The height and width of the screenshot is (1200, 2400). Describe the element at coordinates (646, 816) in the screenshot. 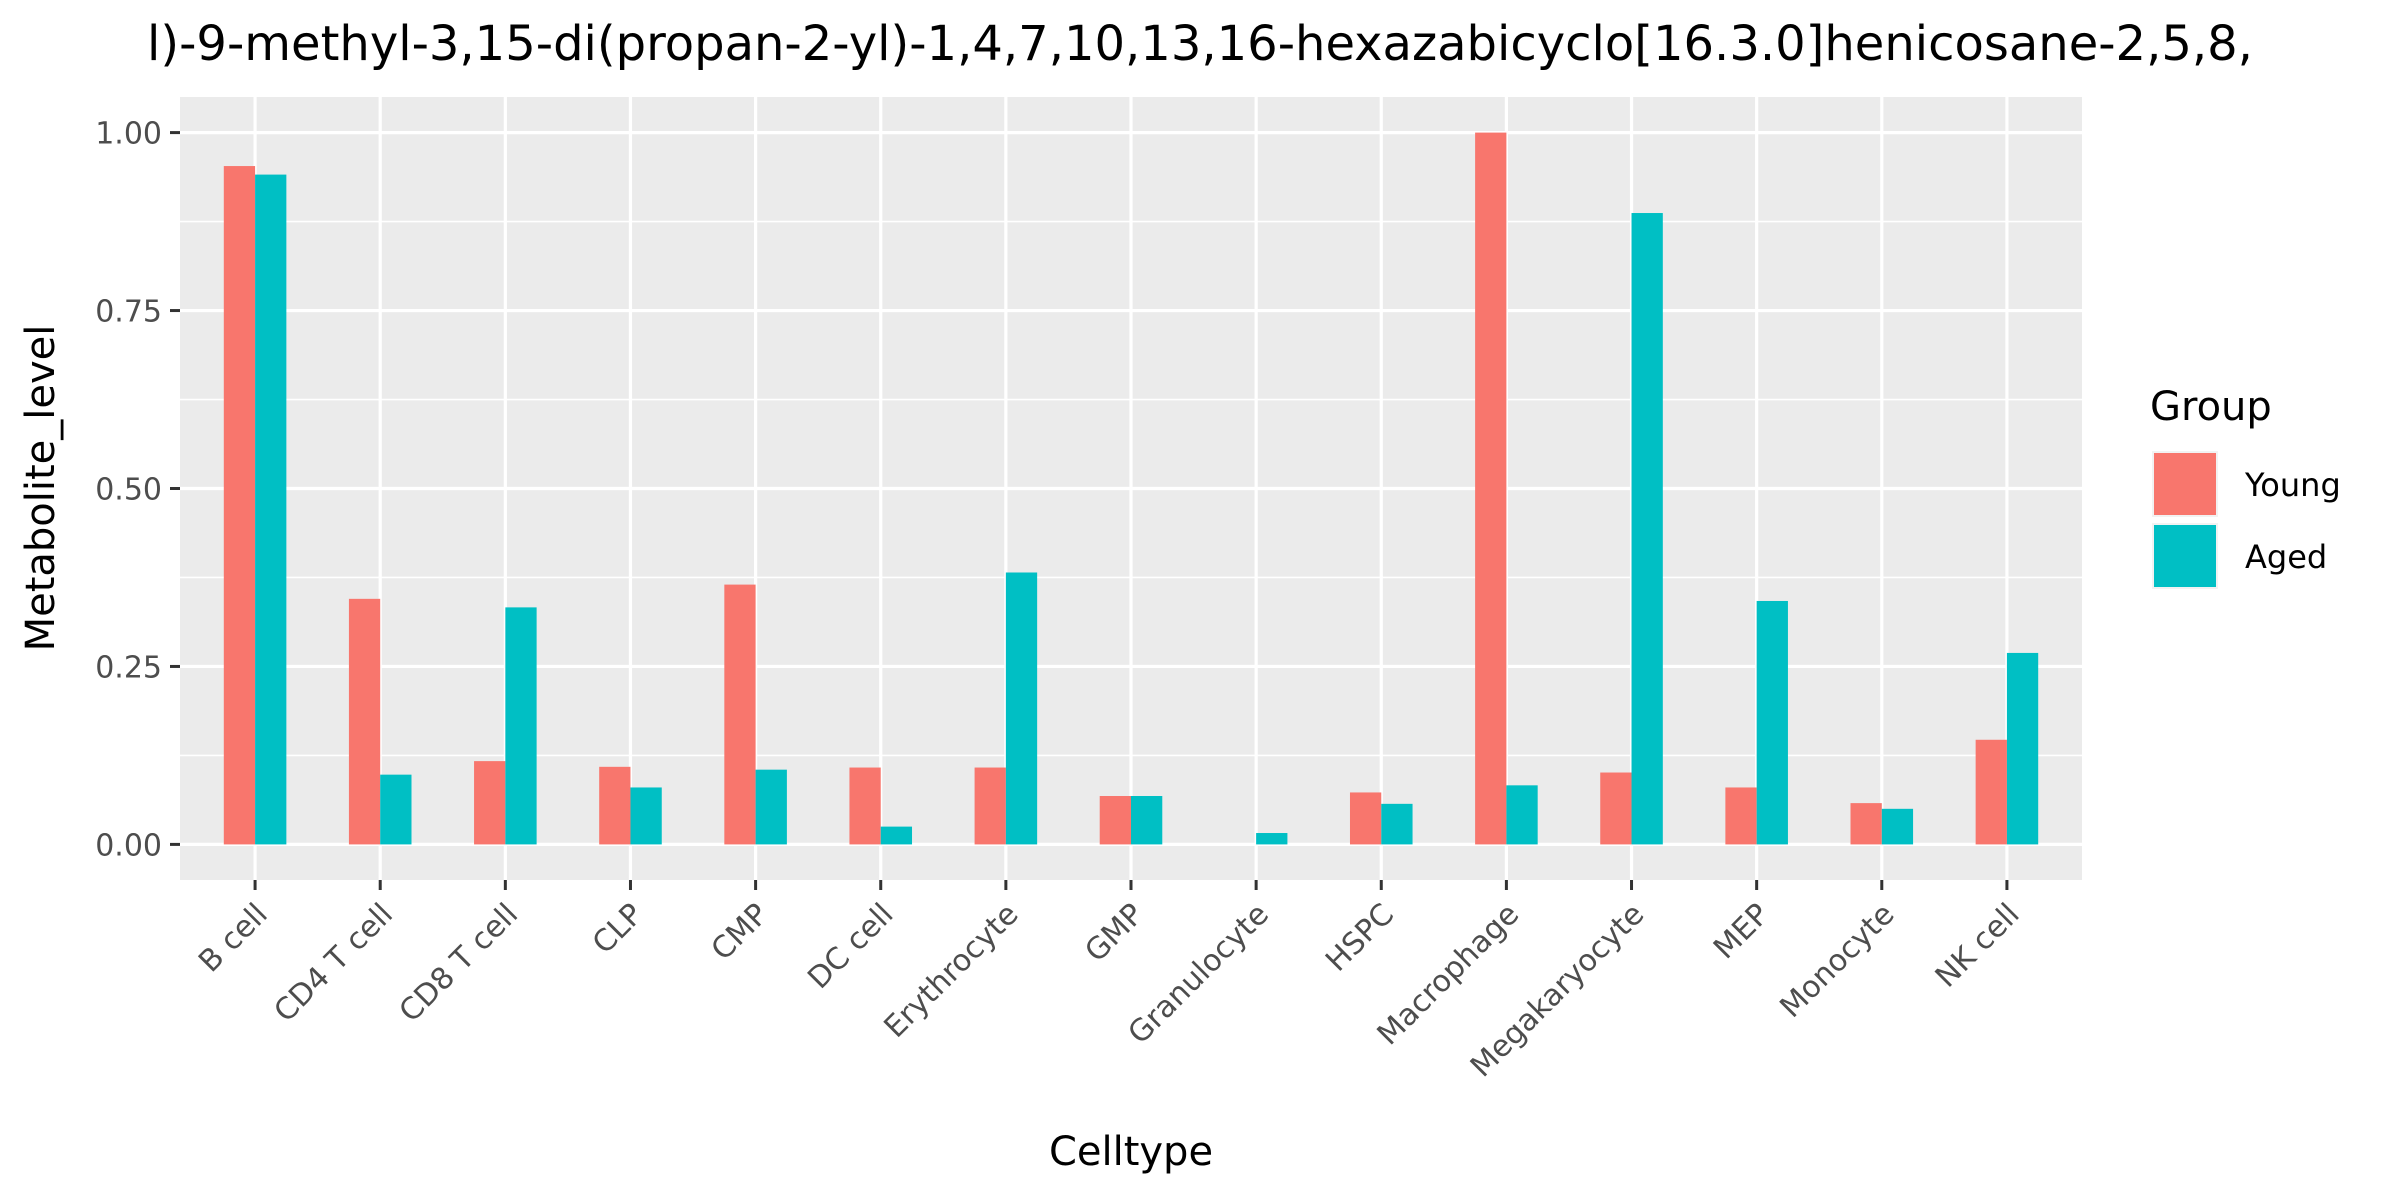

I see `bar-aged-clp` at that location.